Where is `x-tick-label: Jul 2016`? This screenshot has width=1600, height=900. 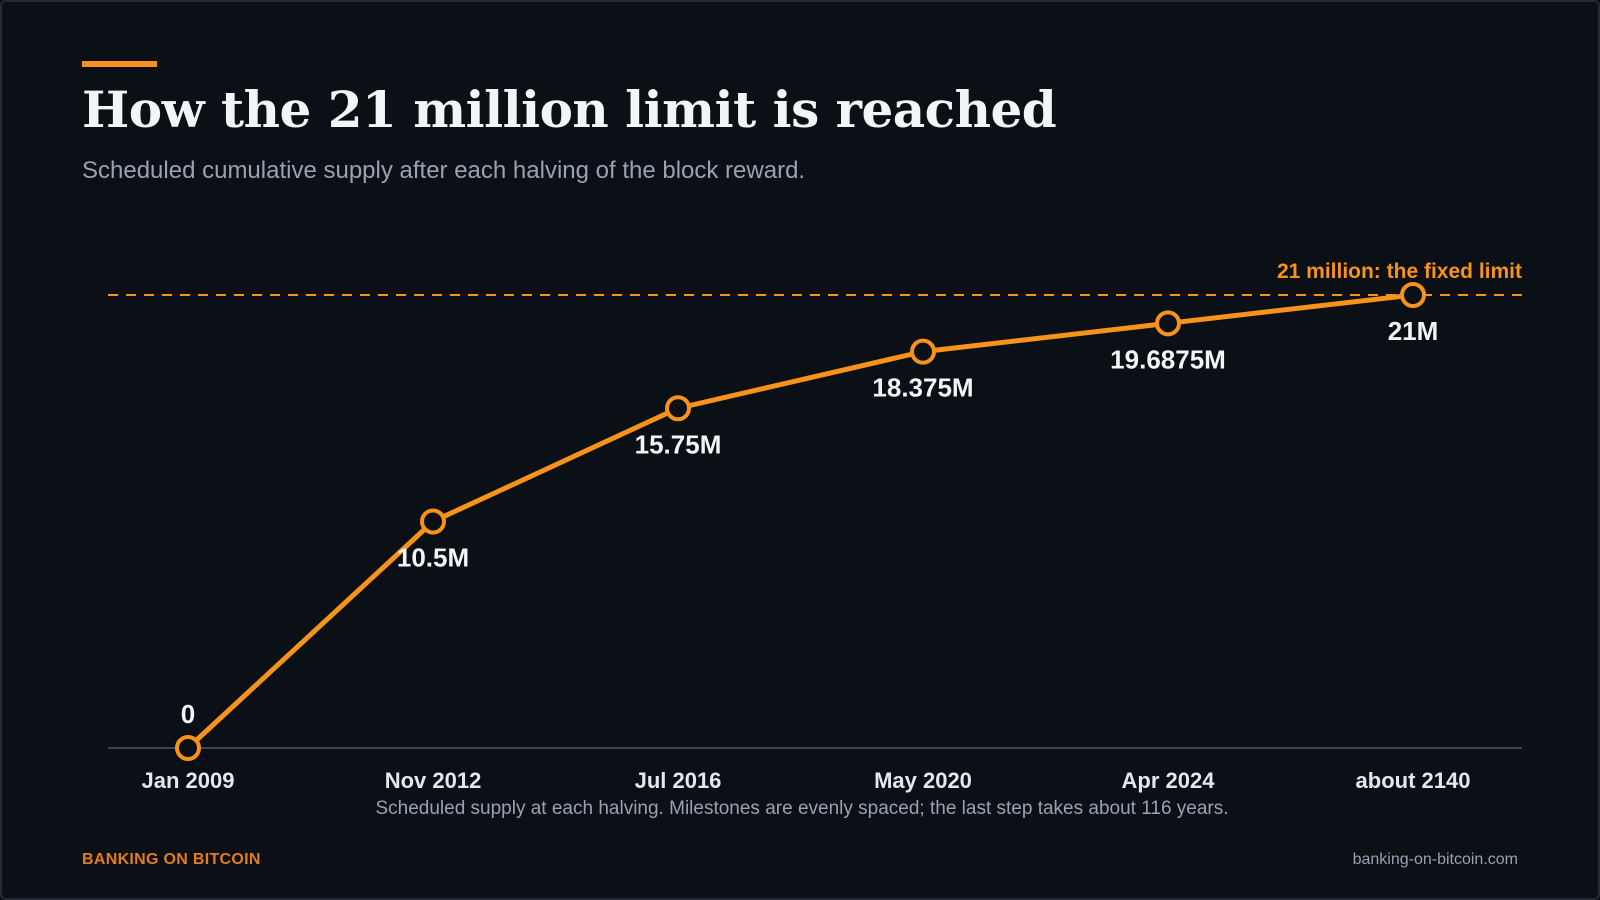 x-tick-label: Jul 2016 is located at coordinates (678, 780).